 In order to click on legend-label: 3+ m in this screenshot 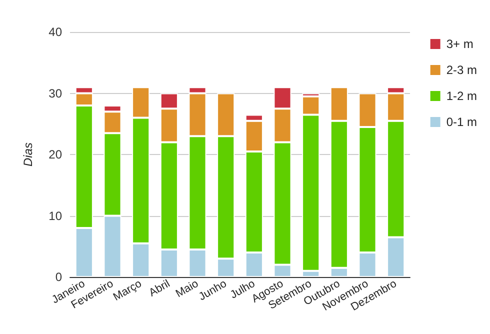, I will do `click(460, 44)`.